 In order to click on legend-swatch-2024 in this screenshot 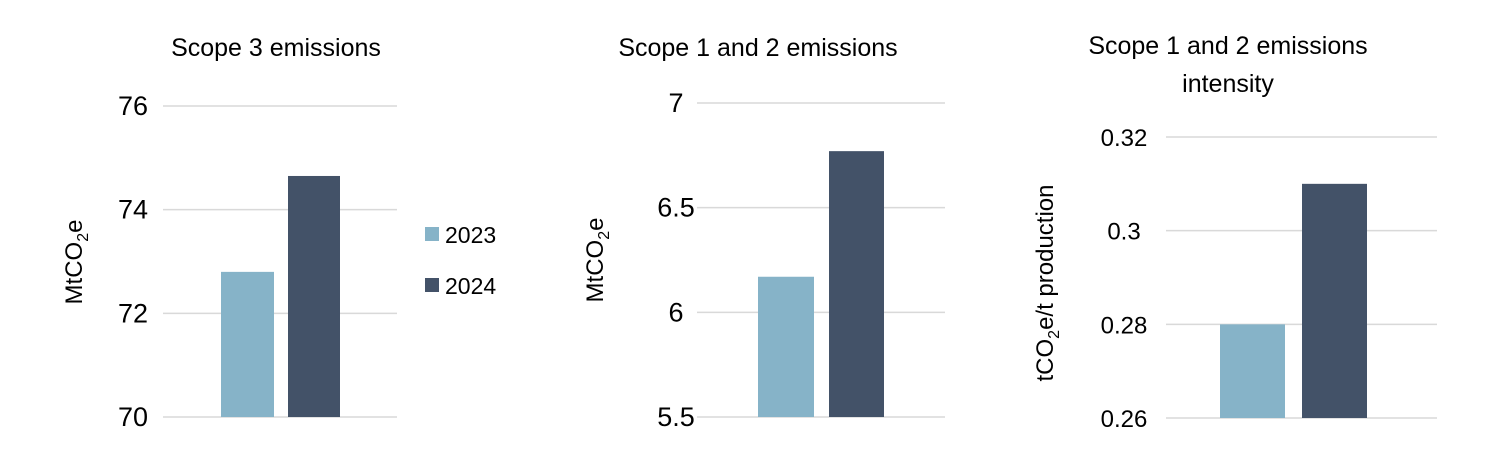, I will do `click(432, 285)`.